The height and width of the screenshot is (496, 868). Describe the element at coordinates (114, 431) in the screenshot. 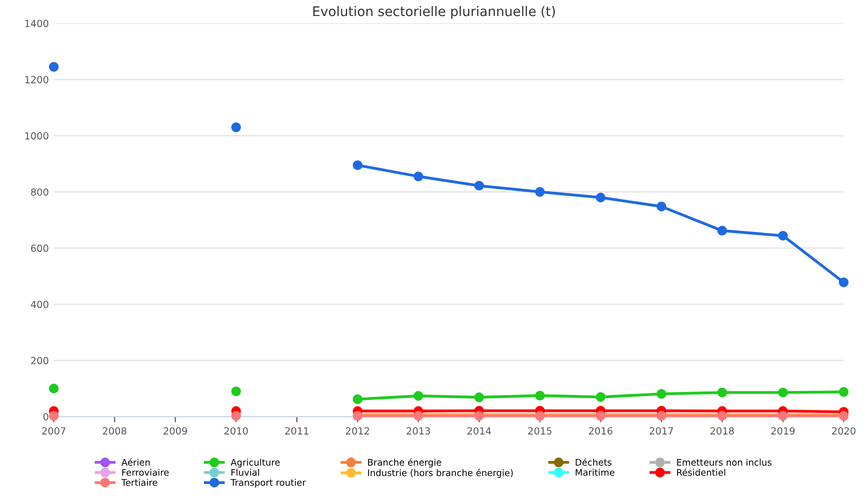

I see `x-tick-label: 2008` at that location.